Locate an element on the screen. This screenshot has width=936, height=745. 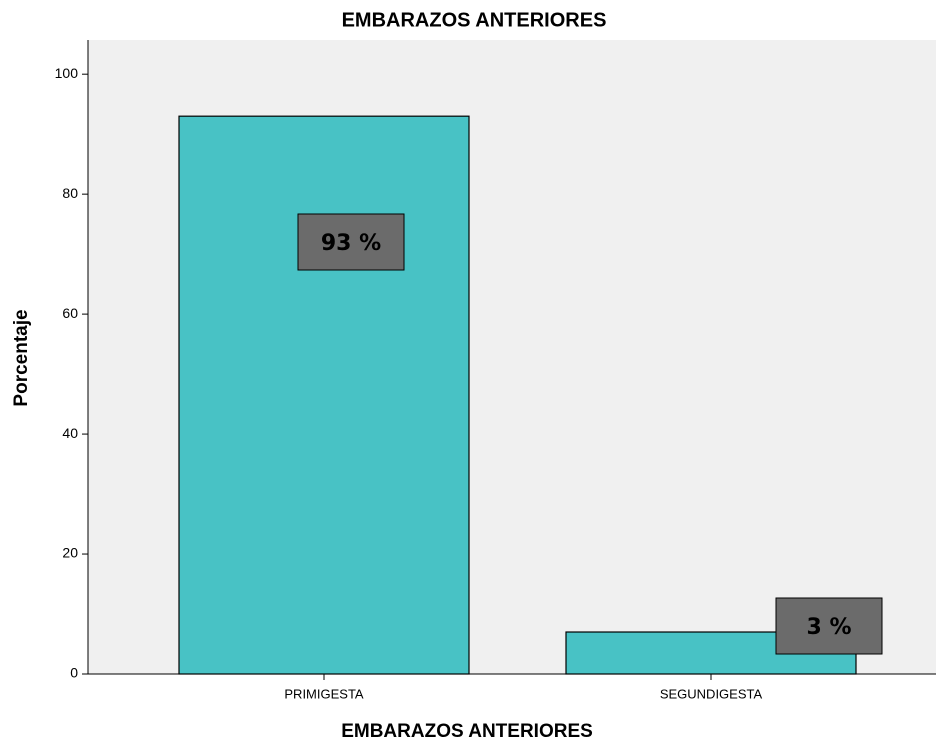
annotation: 3 % is located at coordinates (828, 627).